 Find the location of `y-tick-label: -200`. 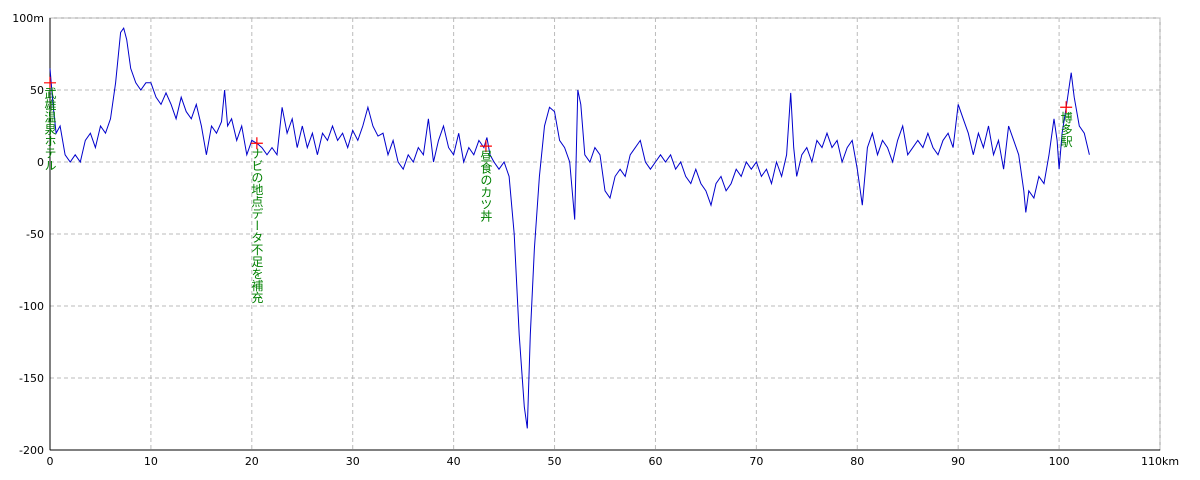

y-tick-label: -200 is located at coordinates (31, 450).